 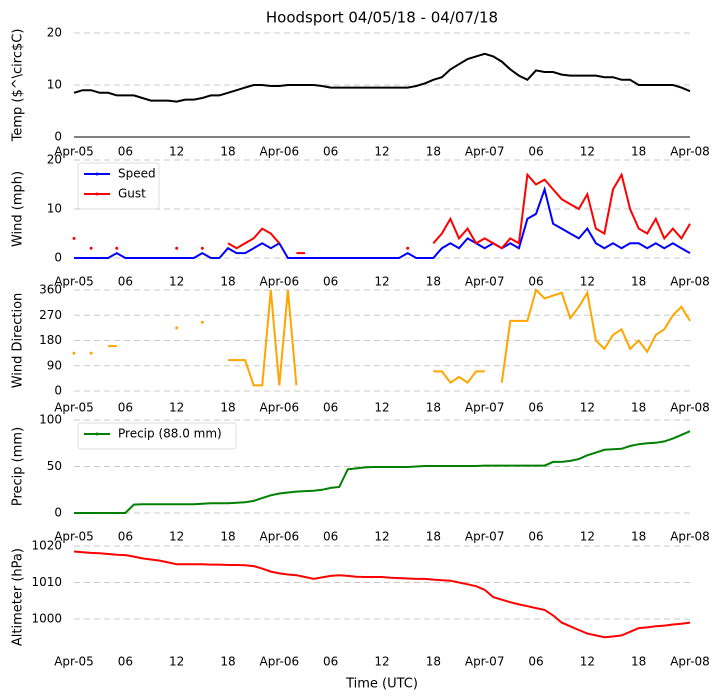 I want to click on legend: Precip (88.0 mm), so click(x=157, y=436).